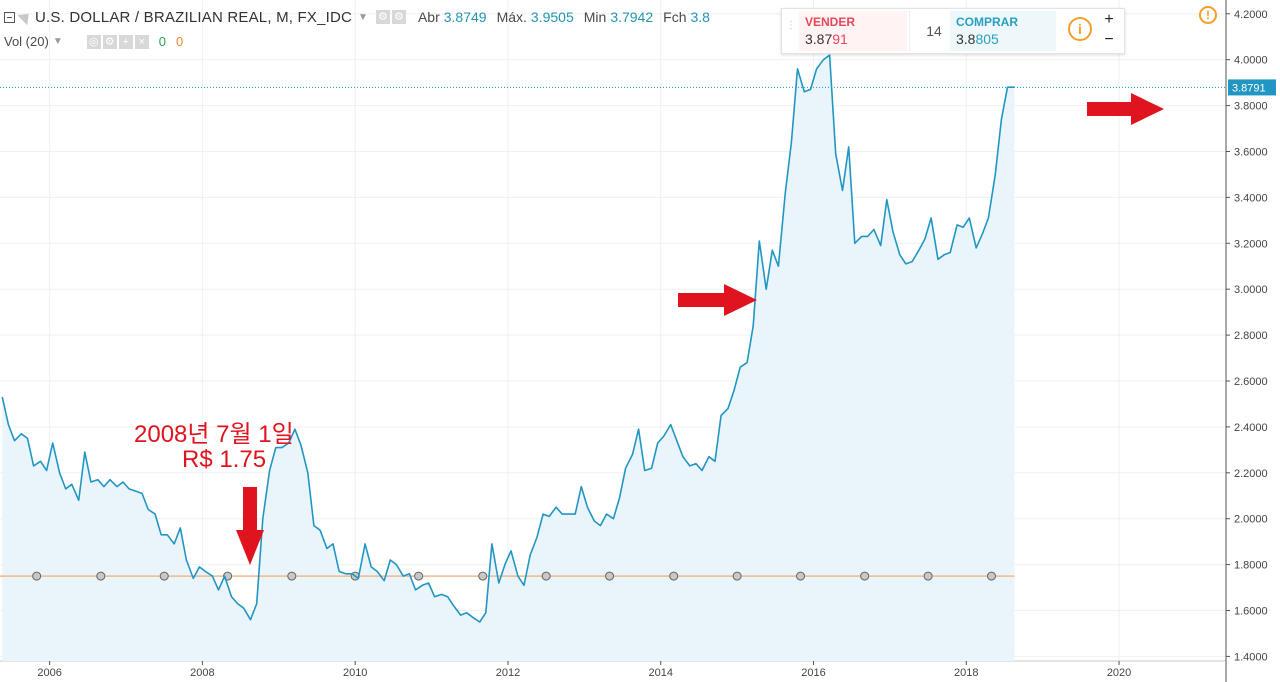  I want to click on last-price-value: 3.8791, so click(1249, 88).